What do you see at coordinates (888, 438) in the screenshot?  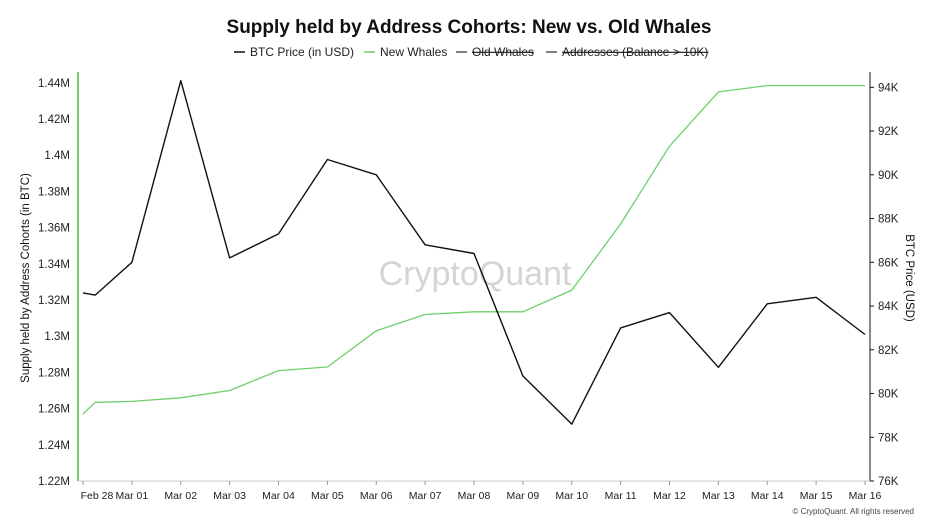 I see `y2-tick-label: 78K` at bounding box center [888, 438].